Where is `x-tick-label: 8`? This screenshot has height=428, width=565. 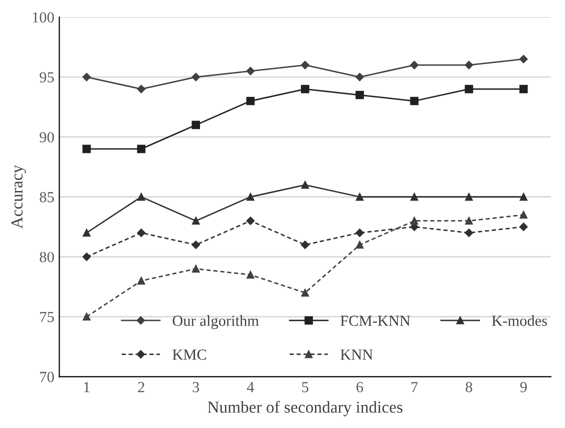 x-tick-label: 8 is located at coordinates (469, 387).